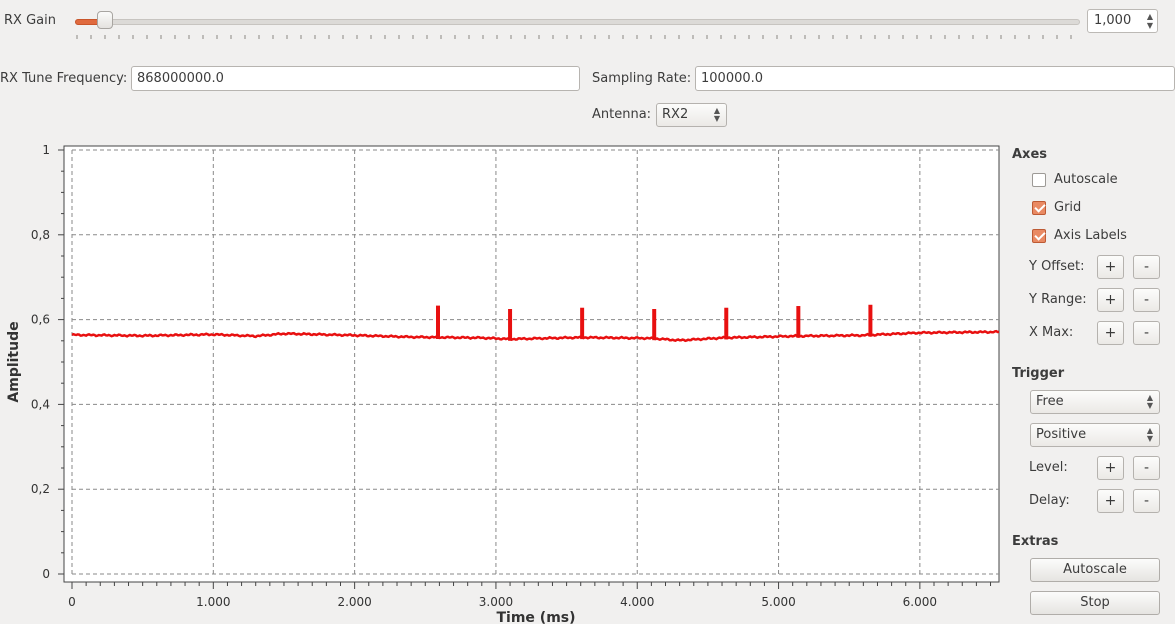 Image resolution: width=1175 pixels, height=624 pixels. Describe the element at coordinates (574, 37) in the screenshot. I see `slider-ticks` at that location.